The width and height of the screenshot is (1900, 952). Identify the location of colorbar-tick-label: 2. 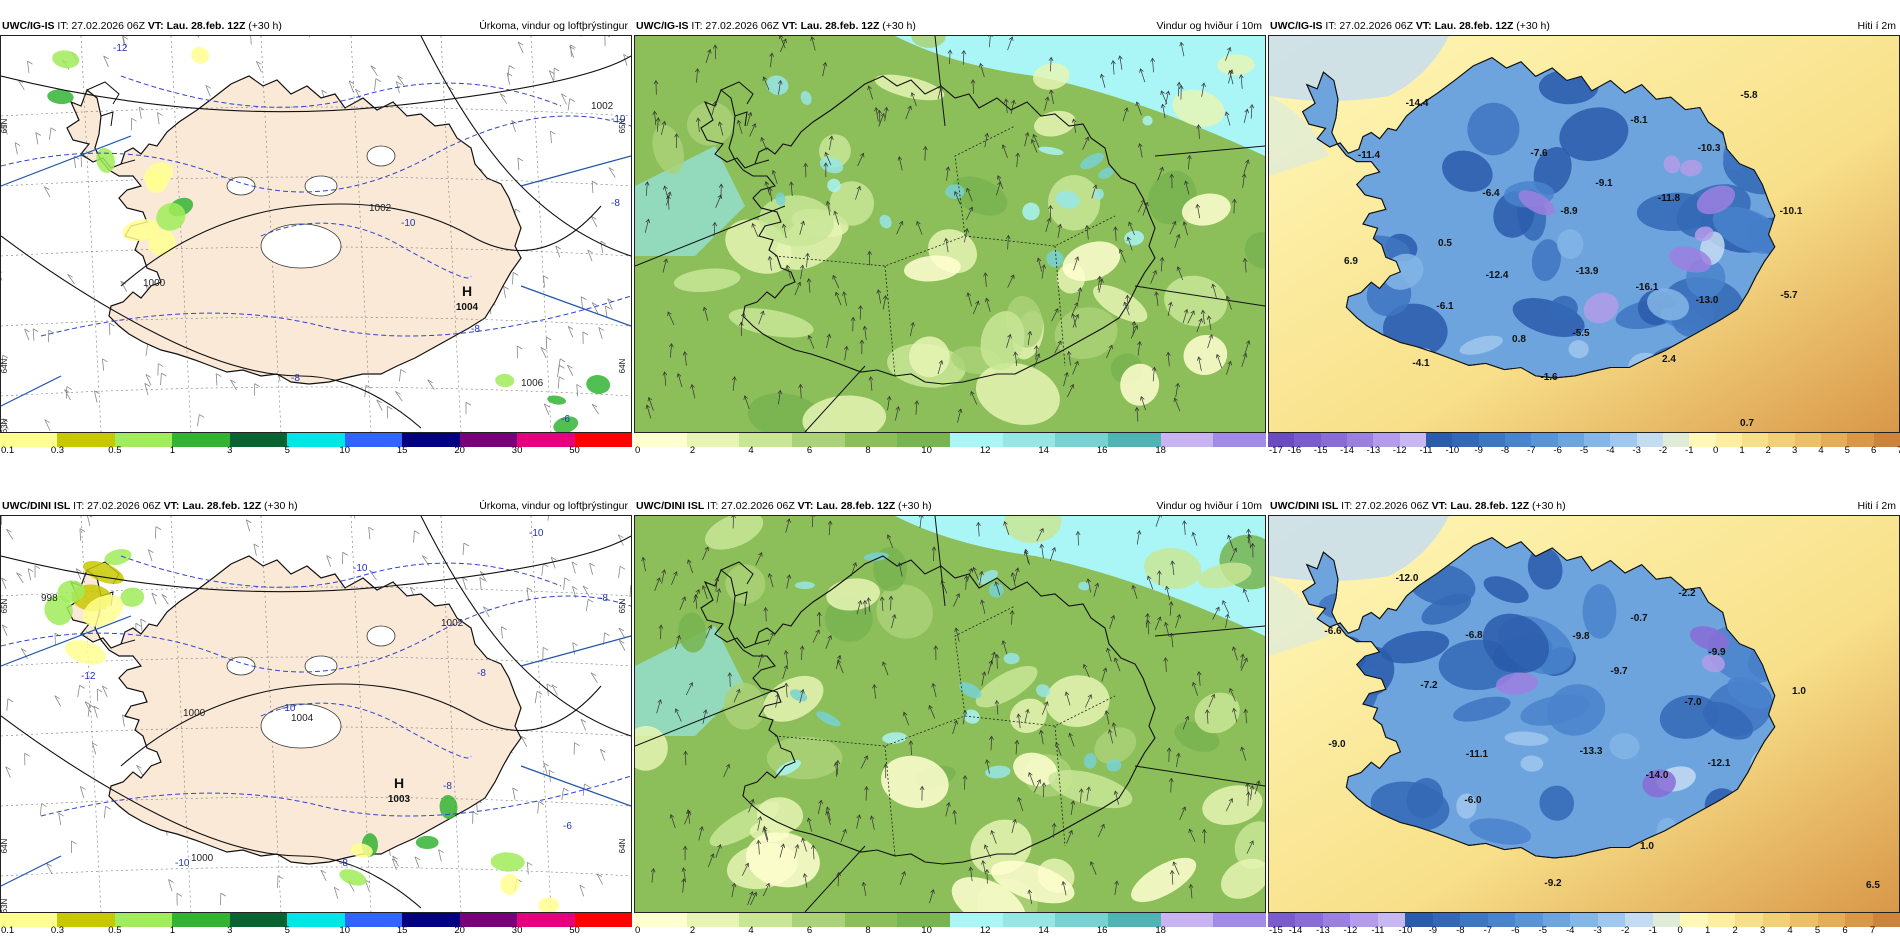
(1768, 451).